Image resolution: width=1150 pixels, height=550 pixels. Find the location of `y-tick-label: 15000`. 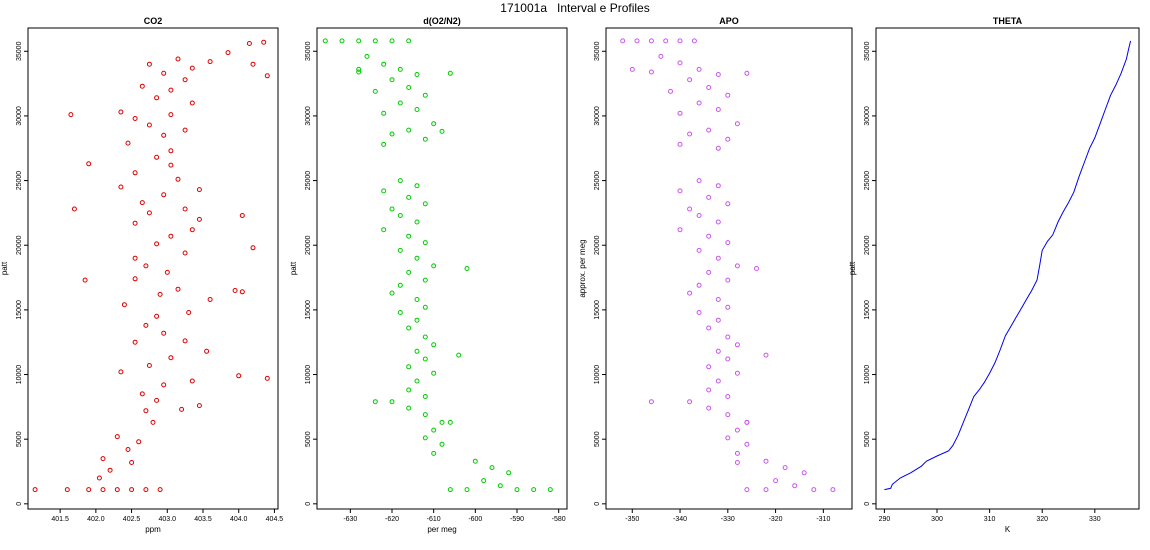

y-tick-label: 15000 is located at coordinates (867, 310).